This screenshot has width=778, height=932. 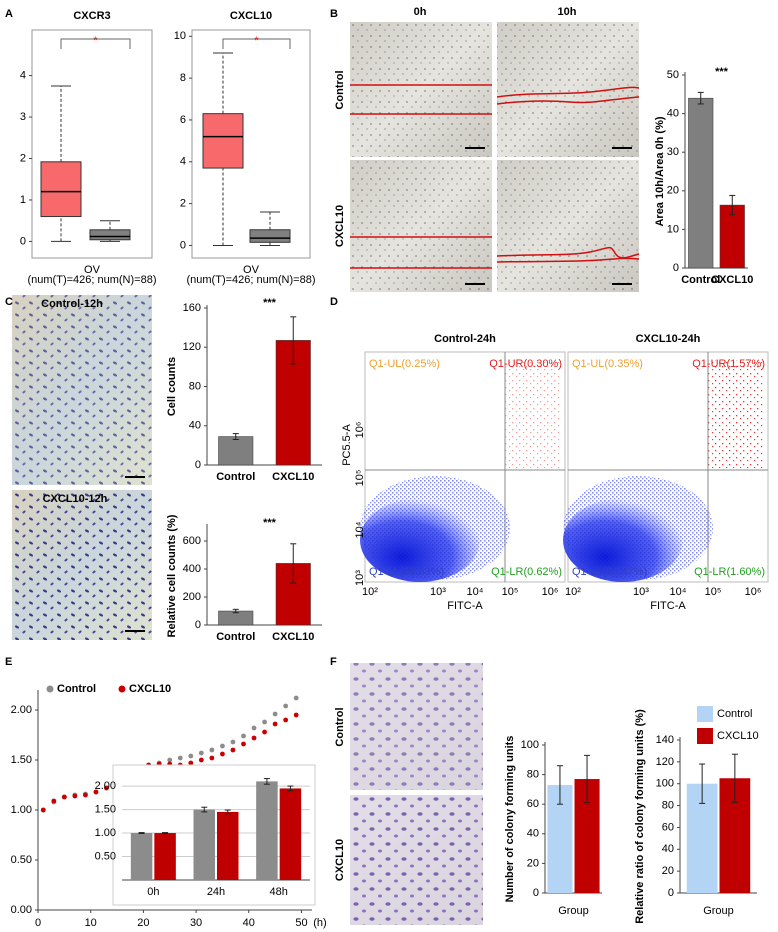 I want to click on x-tick-label: 30, so click(x=196, y=923).